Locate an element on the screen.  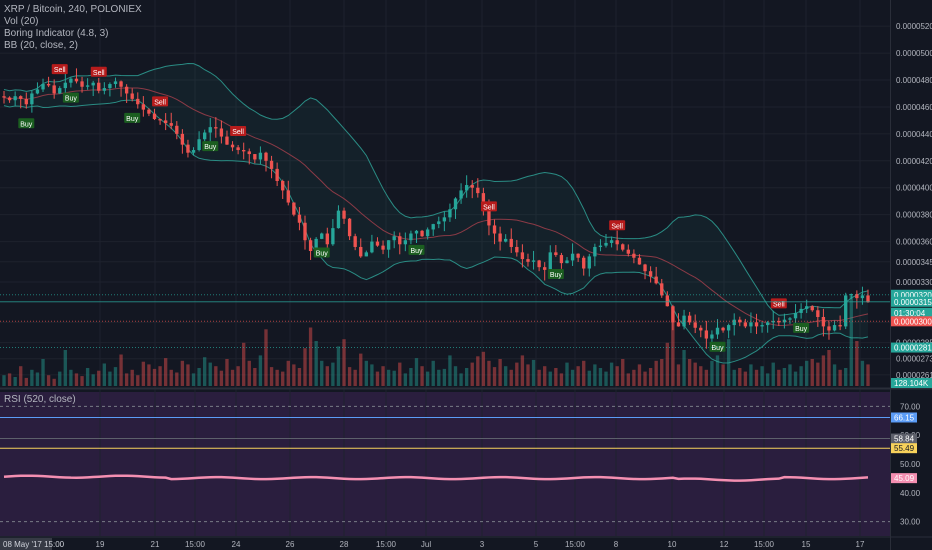
volume-legend: Vol (20) is located at coordinates (21, 21).